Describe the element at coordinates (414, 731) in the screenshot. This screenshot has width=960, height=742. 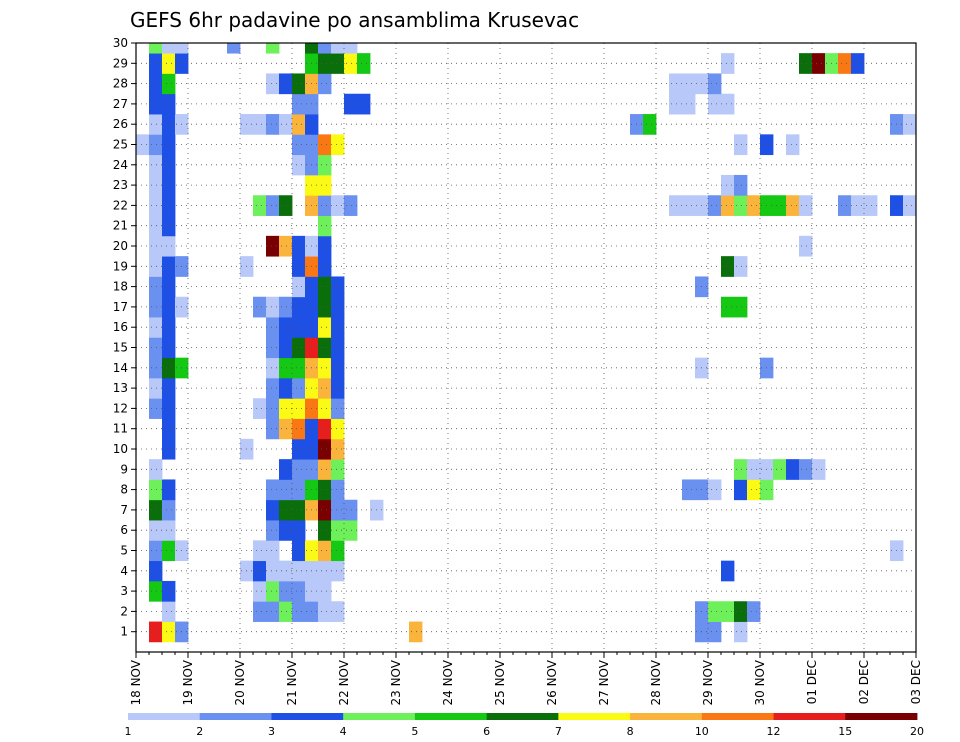
I see `colorbar-label: 5` at that location.